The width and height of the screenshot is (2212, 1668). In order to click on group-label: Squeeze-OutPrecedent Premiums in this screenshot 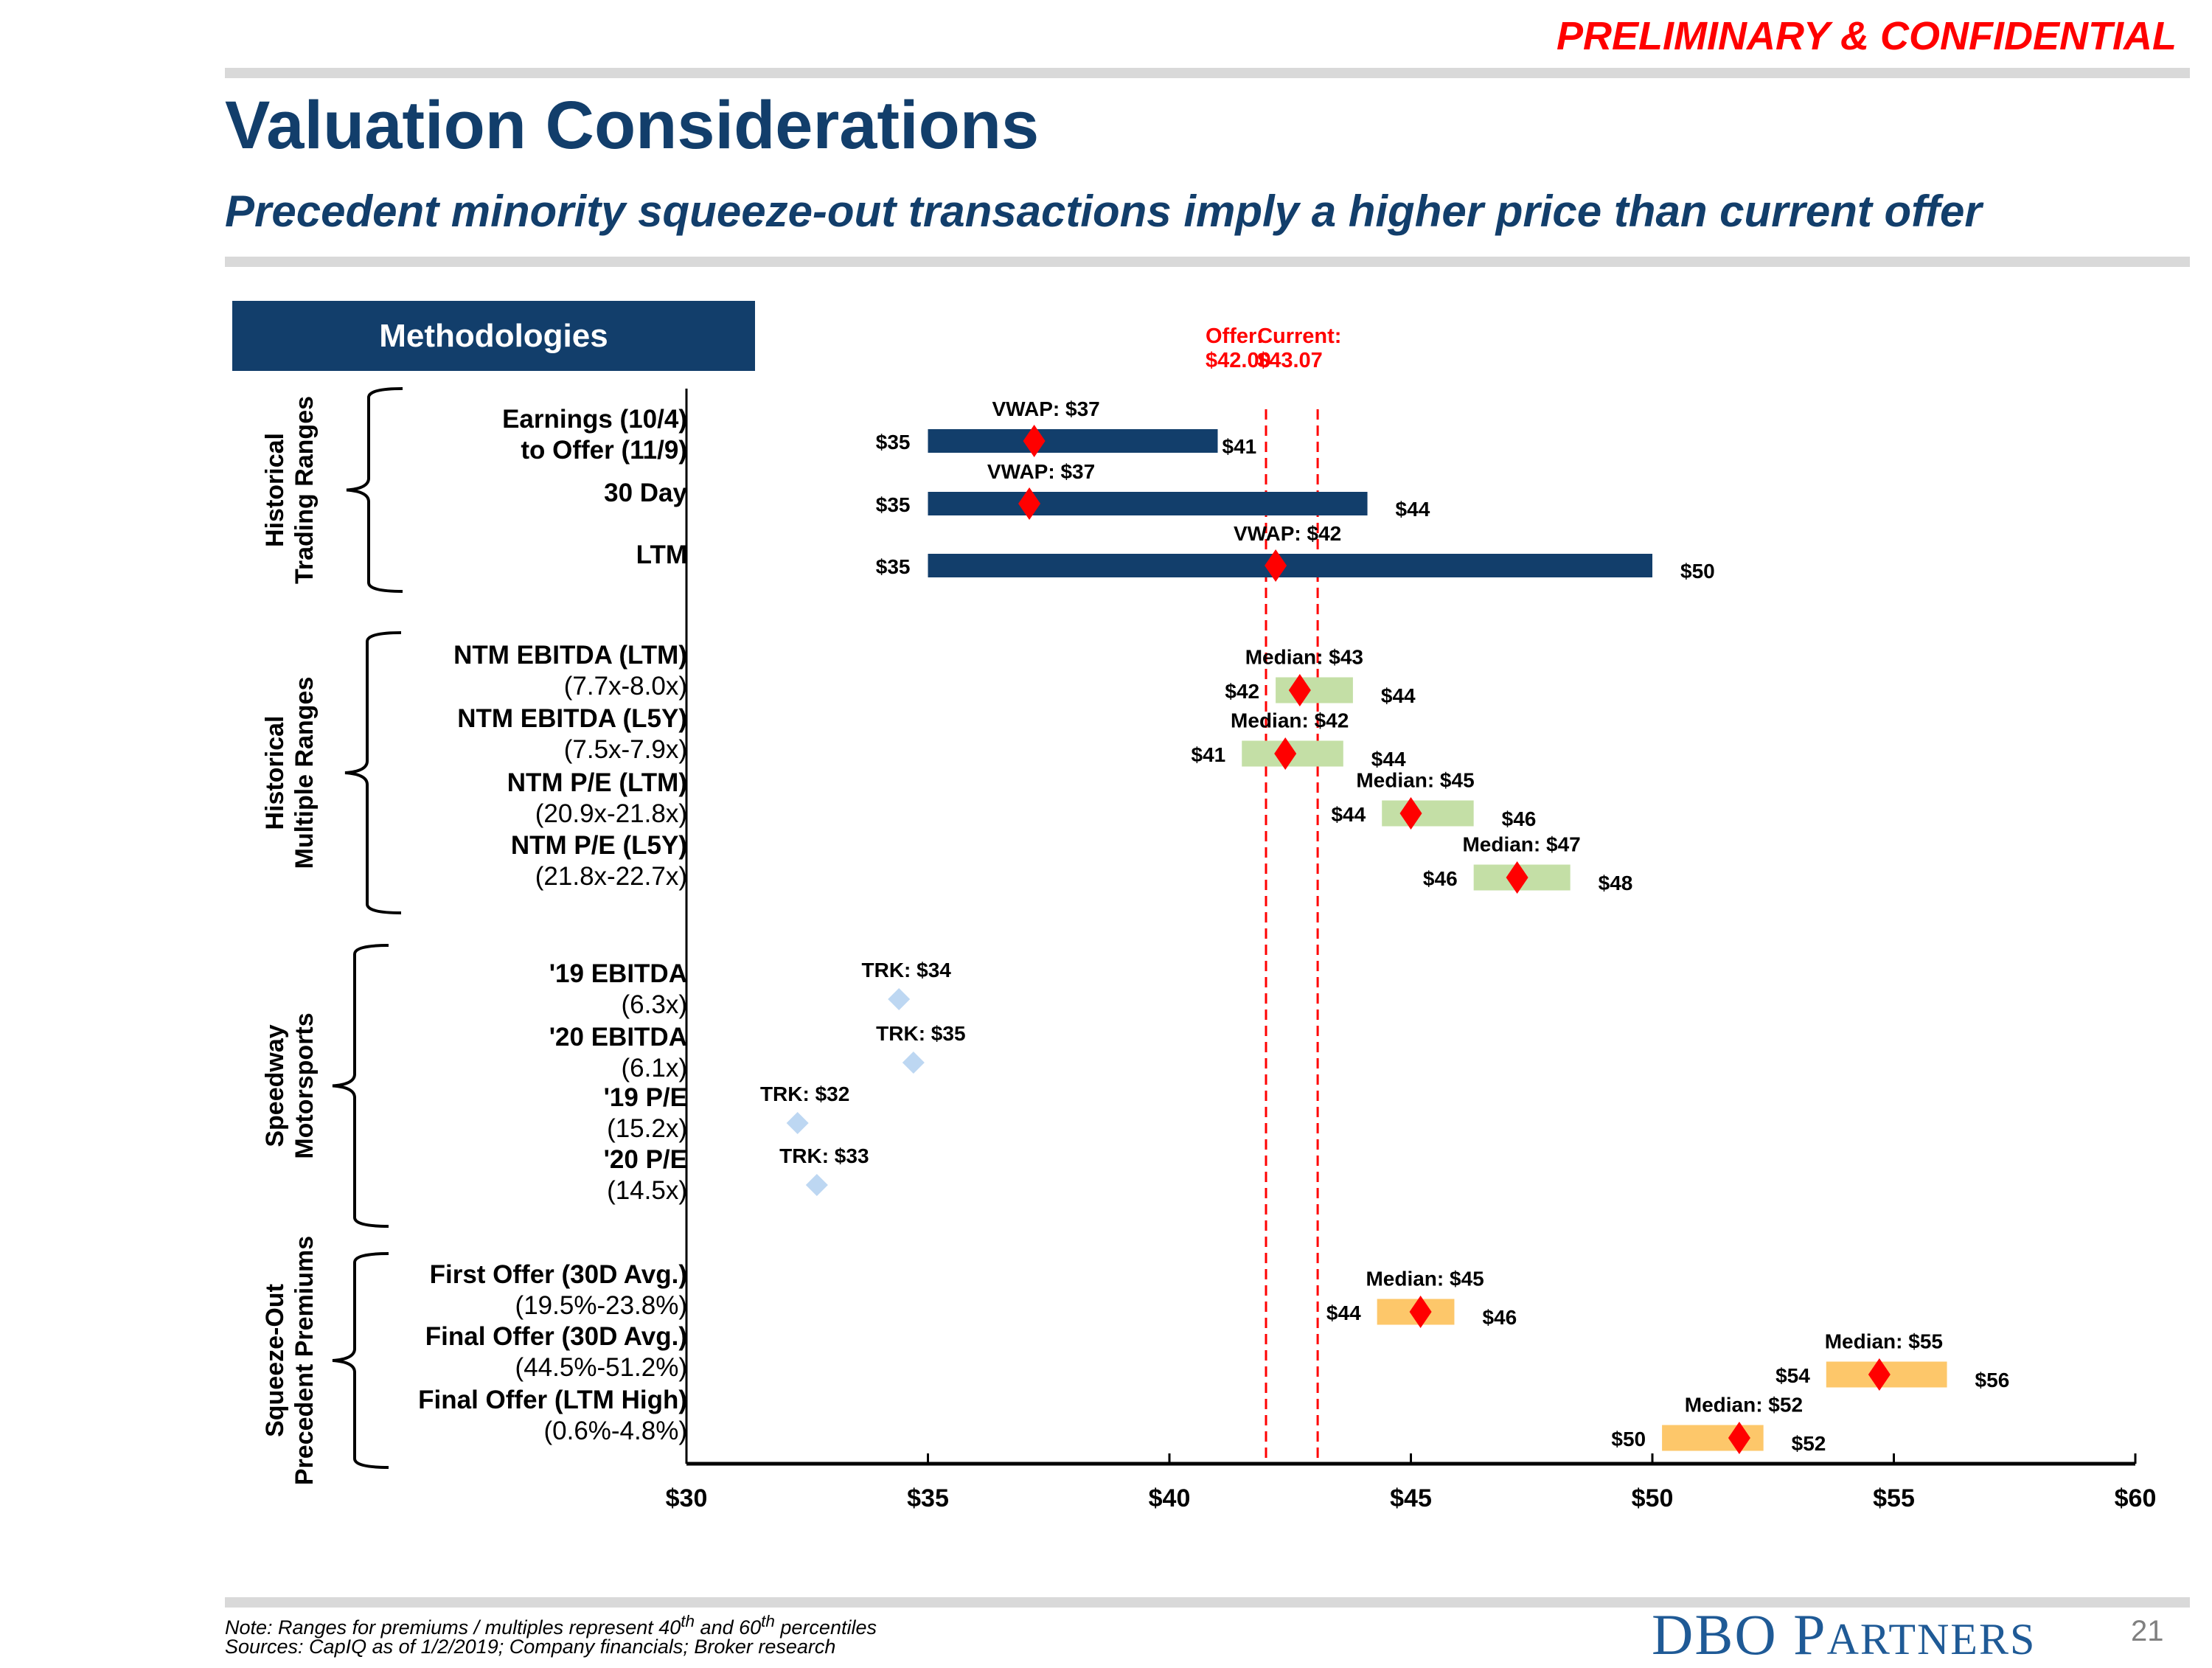, I will do `click(290, 1361)`.